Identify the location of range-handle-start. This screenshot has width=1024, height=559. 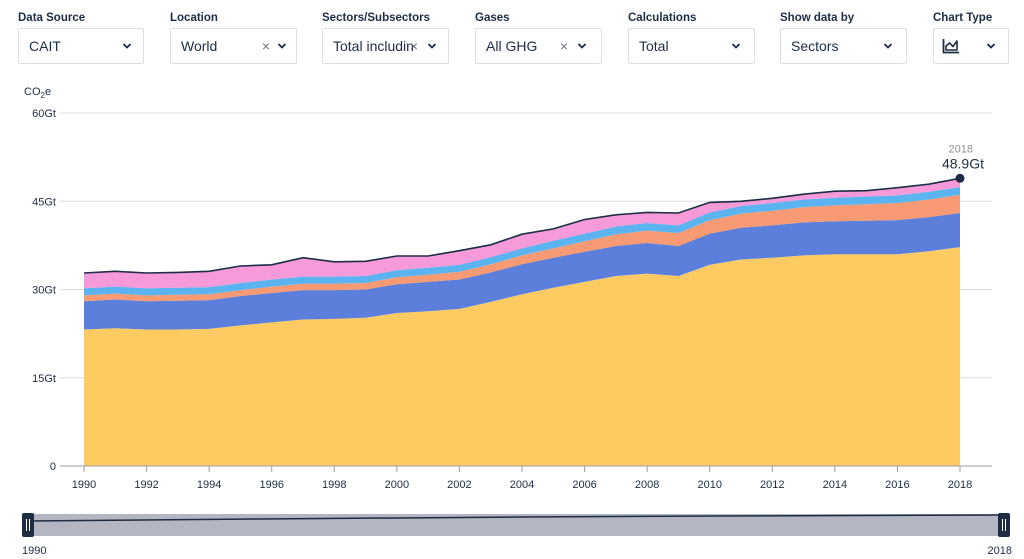
(28, 525).